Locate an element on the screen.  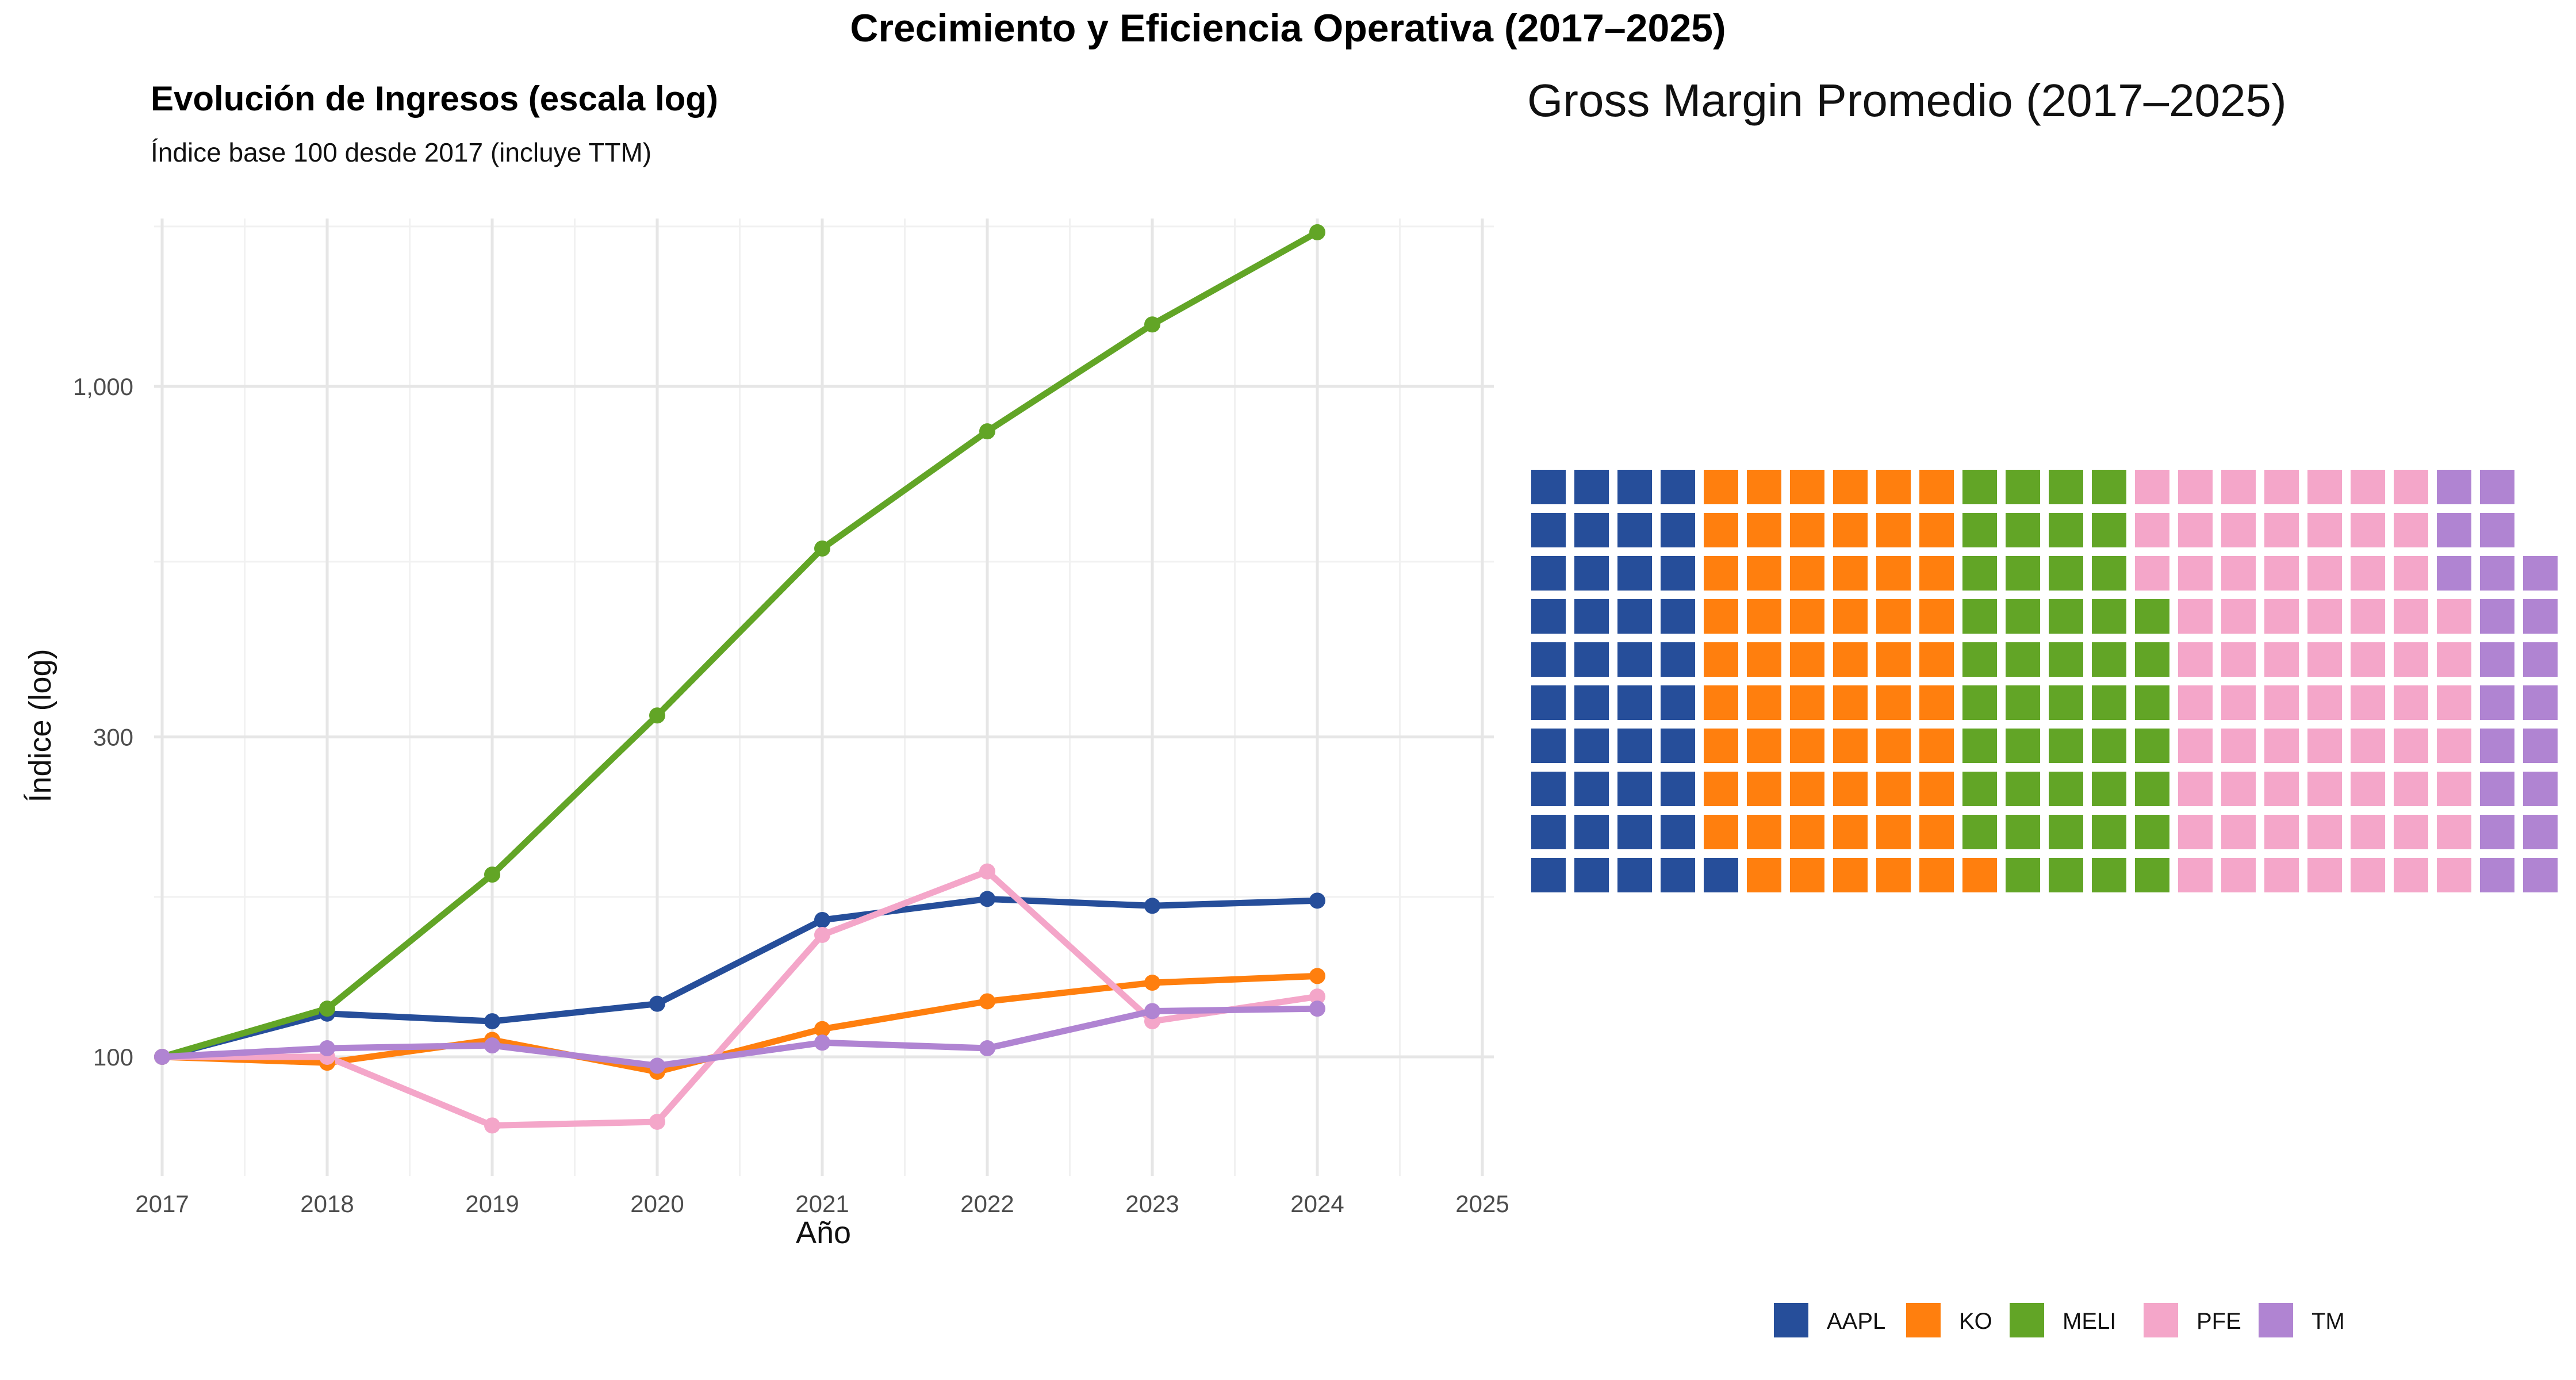
x-tick-label: 2025 is located at coordinates (1482, 1203).